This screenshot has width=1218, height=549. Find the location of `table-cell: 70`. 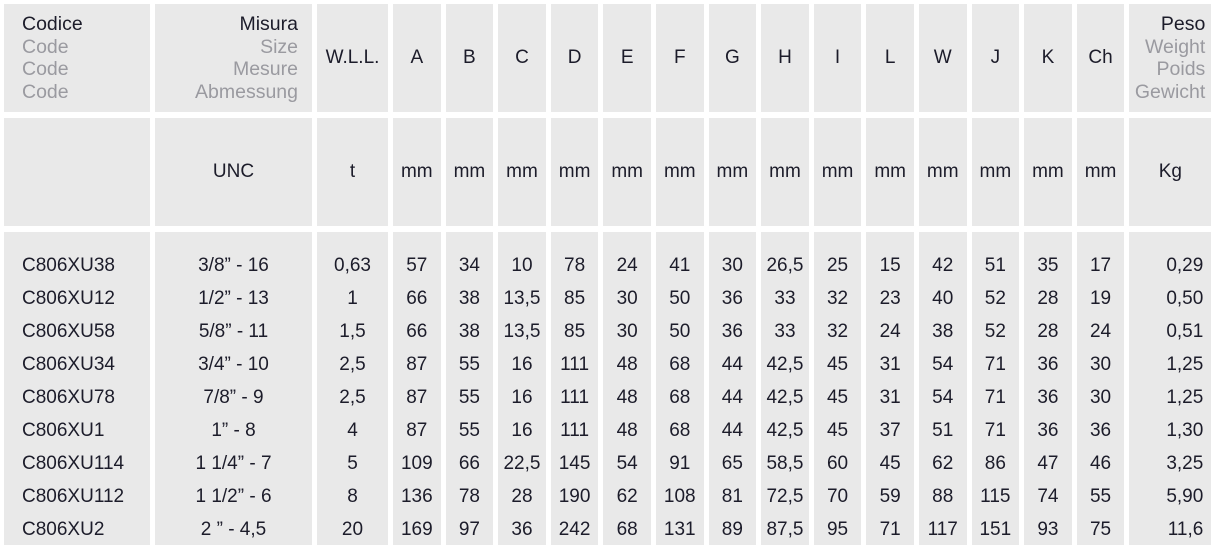

table-cell: 70 is located at coordinates (837, 496).